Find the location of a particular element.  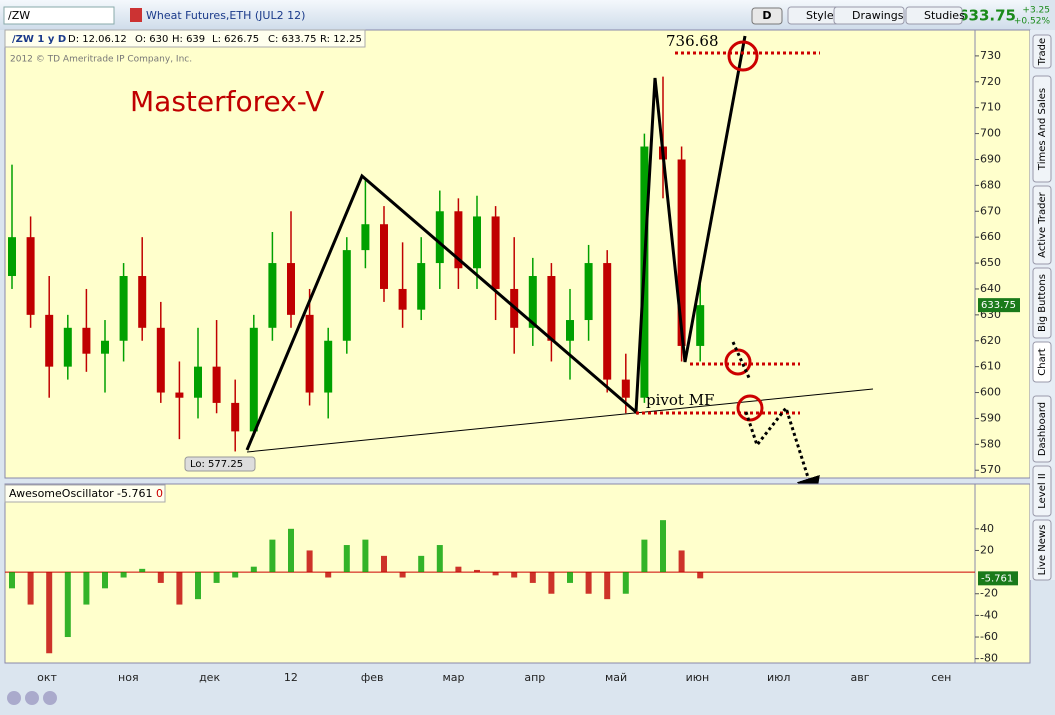

change-pct: +0.52% is located at coordinates (1032, 22).